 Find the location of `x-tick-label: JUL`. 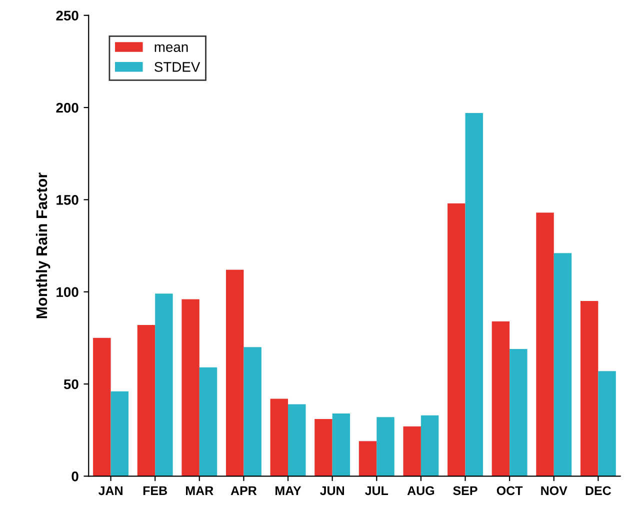

x-tick-label: JUL is located at coordinates (376, 491).